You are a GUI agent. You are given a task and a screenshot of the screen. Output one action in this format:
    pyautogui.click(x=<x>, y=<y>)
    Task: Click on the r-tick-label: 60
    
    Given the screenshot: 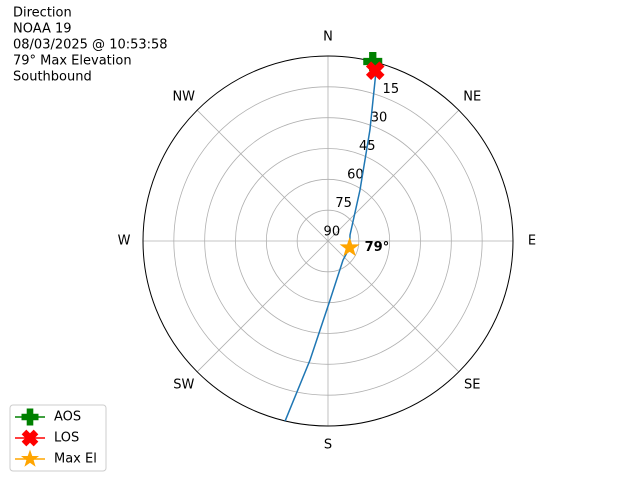 What is the action you would take?
    pyautogui.click(x=355, y=174)
    